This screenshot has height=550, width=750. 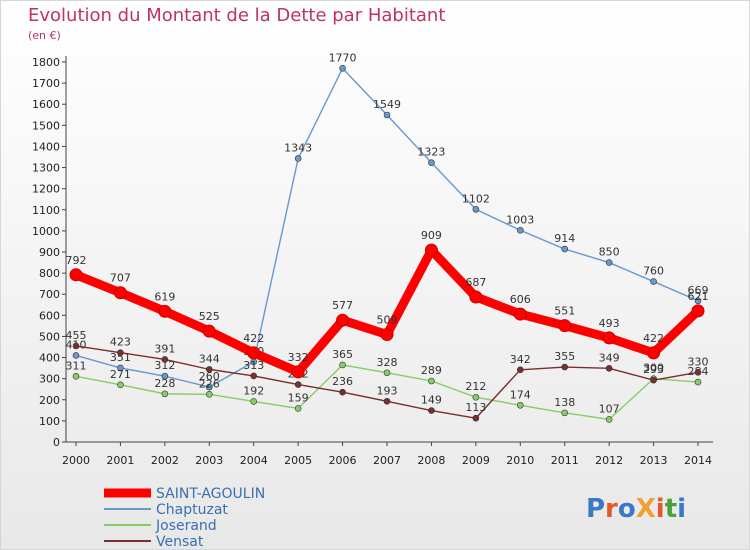 What do you see at coordinates (387, 460) in the screenshot?
I see `x-tick-label: 2007` at bounding box center [387, 460].